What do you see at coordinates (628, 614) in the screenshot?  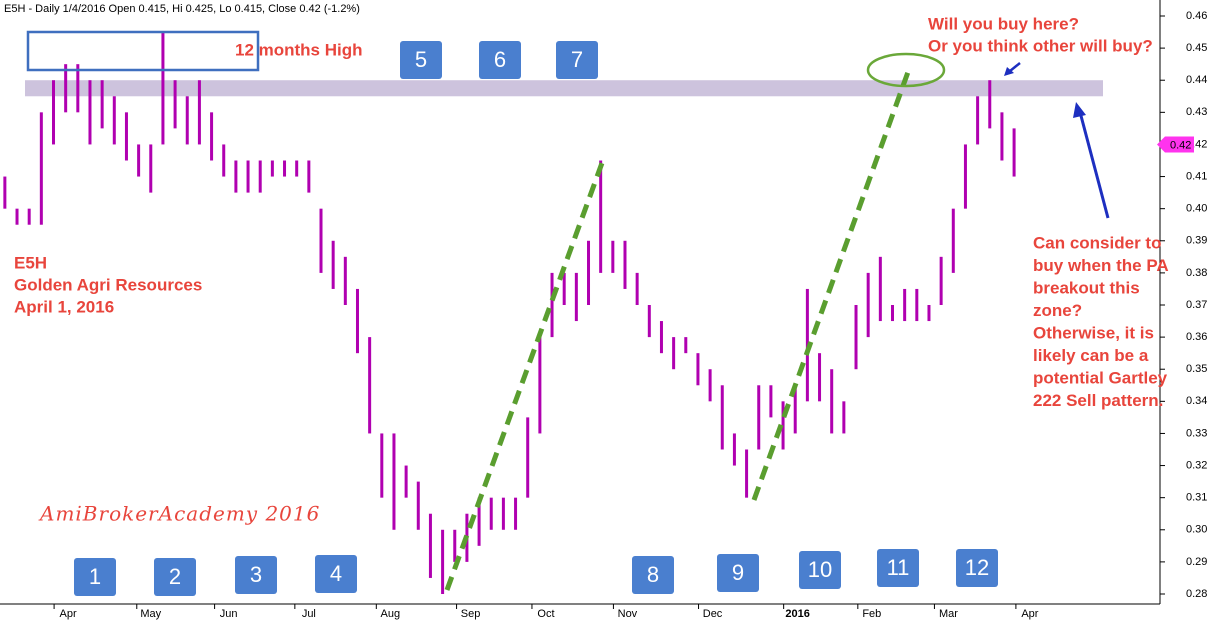 I see `x-tick-label: Nov` at bounding box center [628, 614].